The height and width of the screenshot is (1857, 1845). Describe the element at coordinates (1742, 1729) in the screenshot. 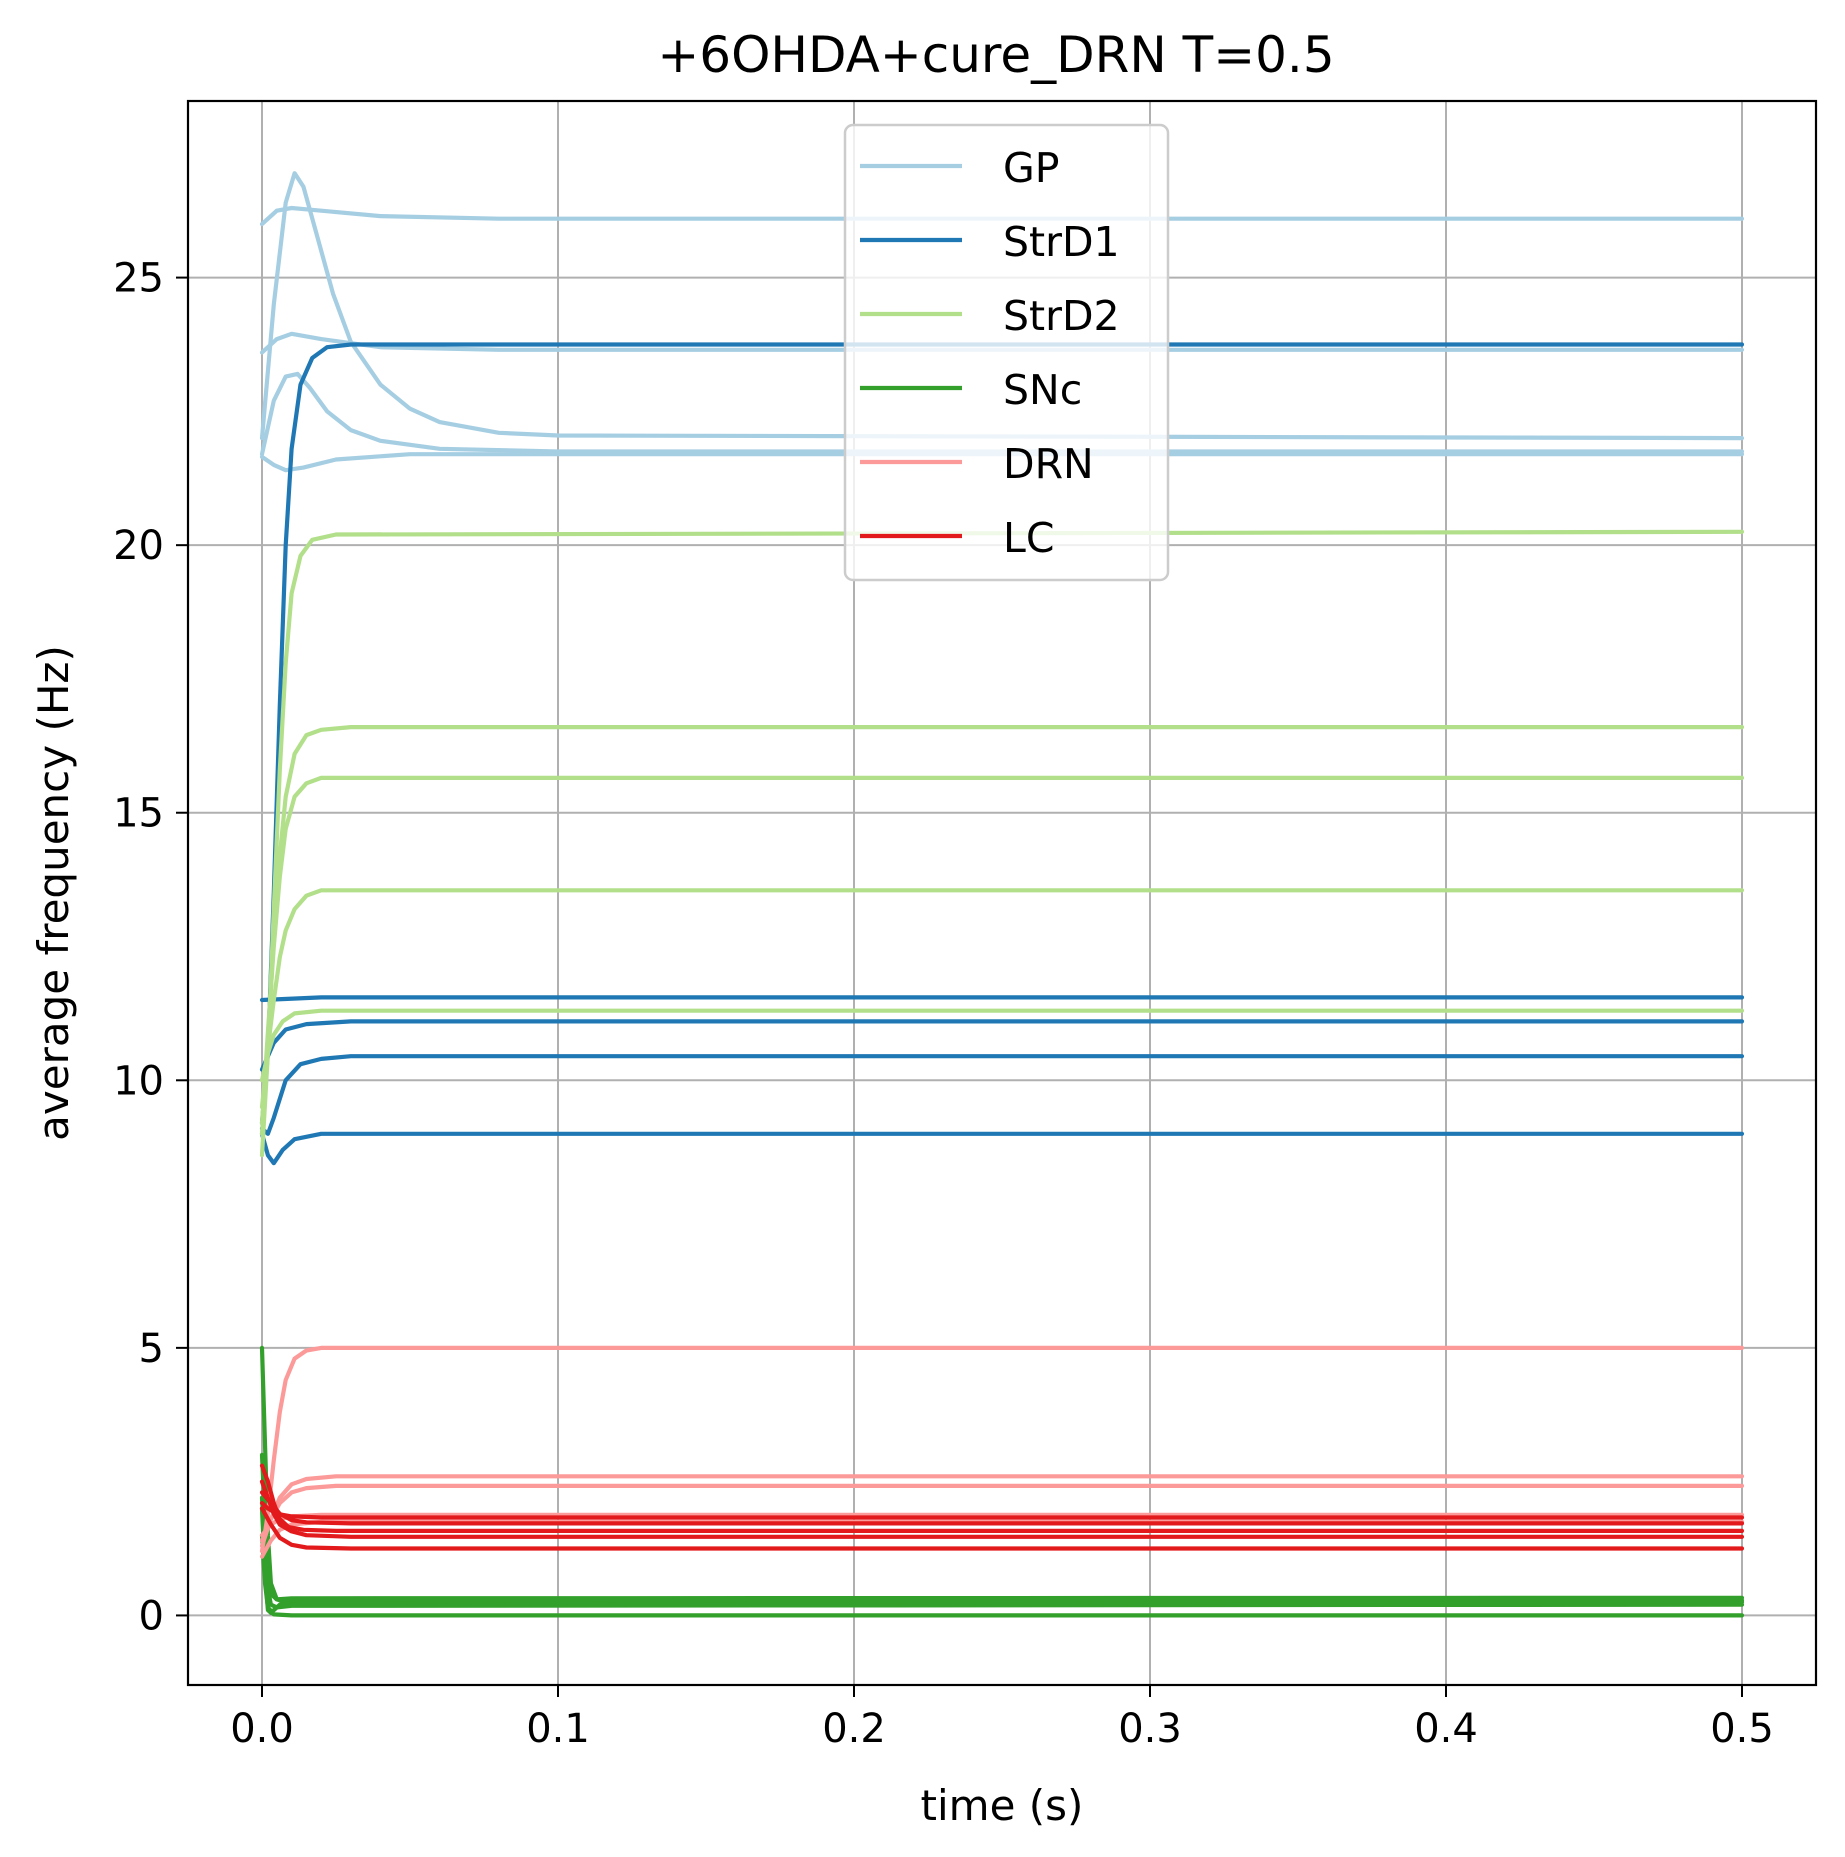

I see `x-tick-label: 0.5` at that location.